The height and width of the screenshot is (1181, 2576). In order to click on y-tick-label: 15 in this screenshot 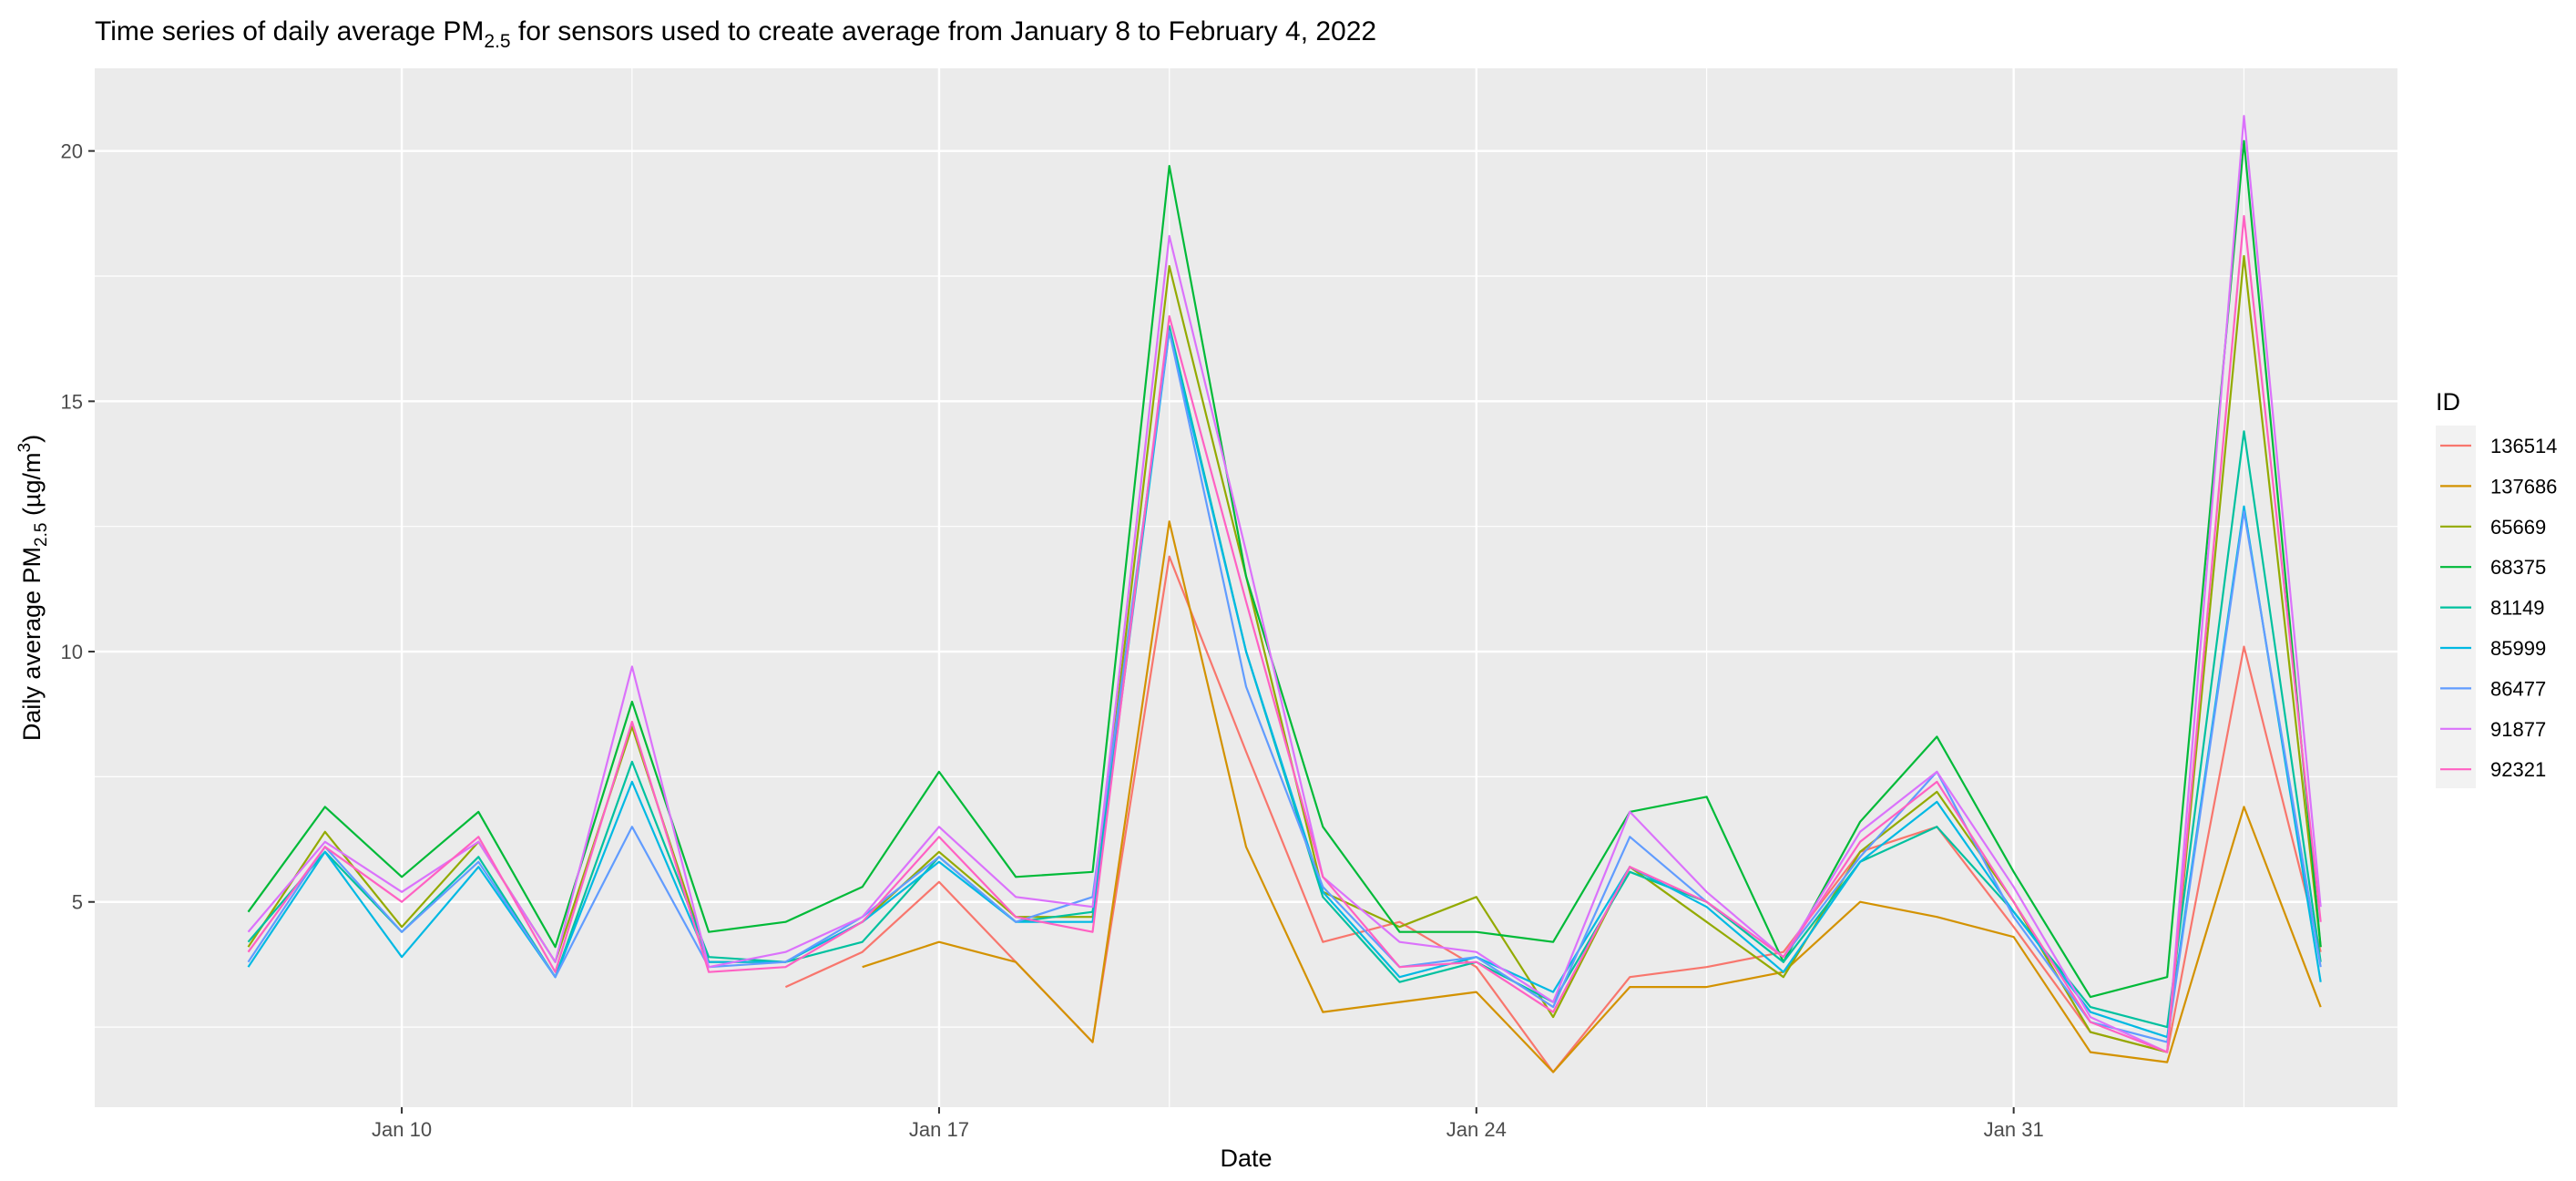, I will do `click(72, 401)`.